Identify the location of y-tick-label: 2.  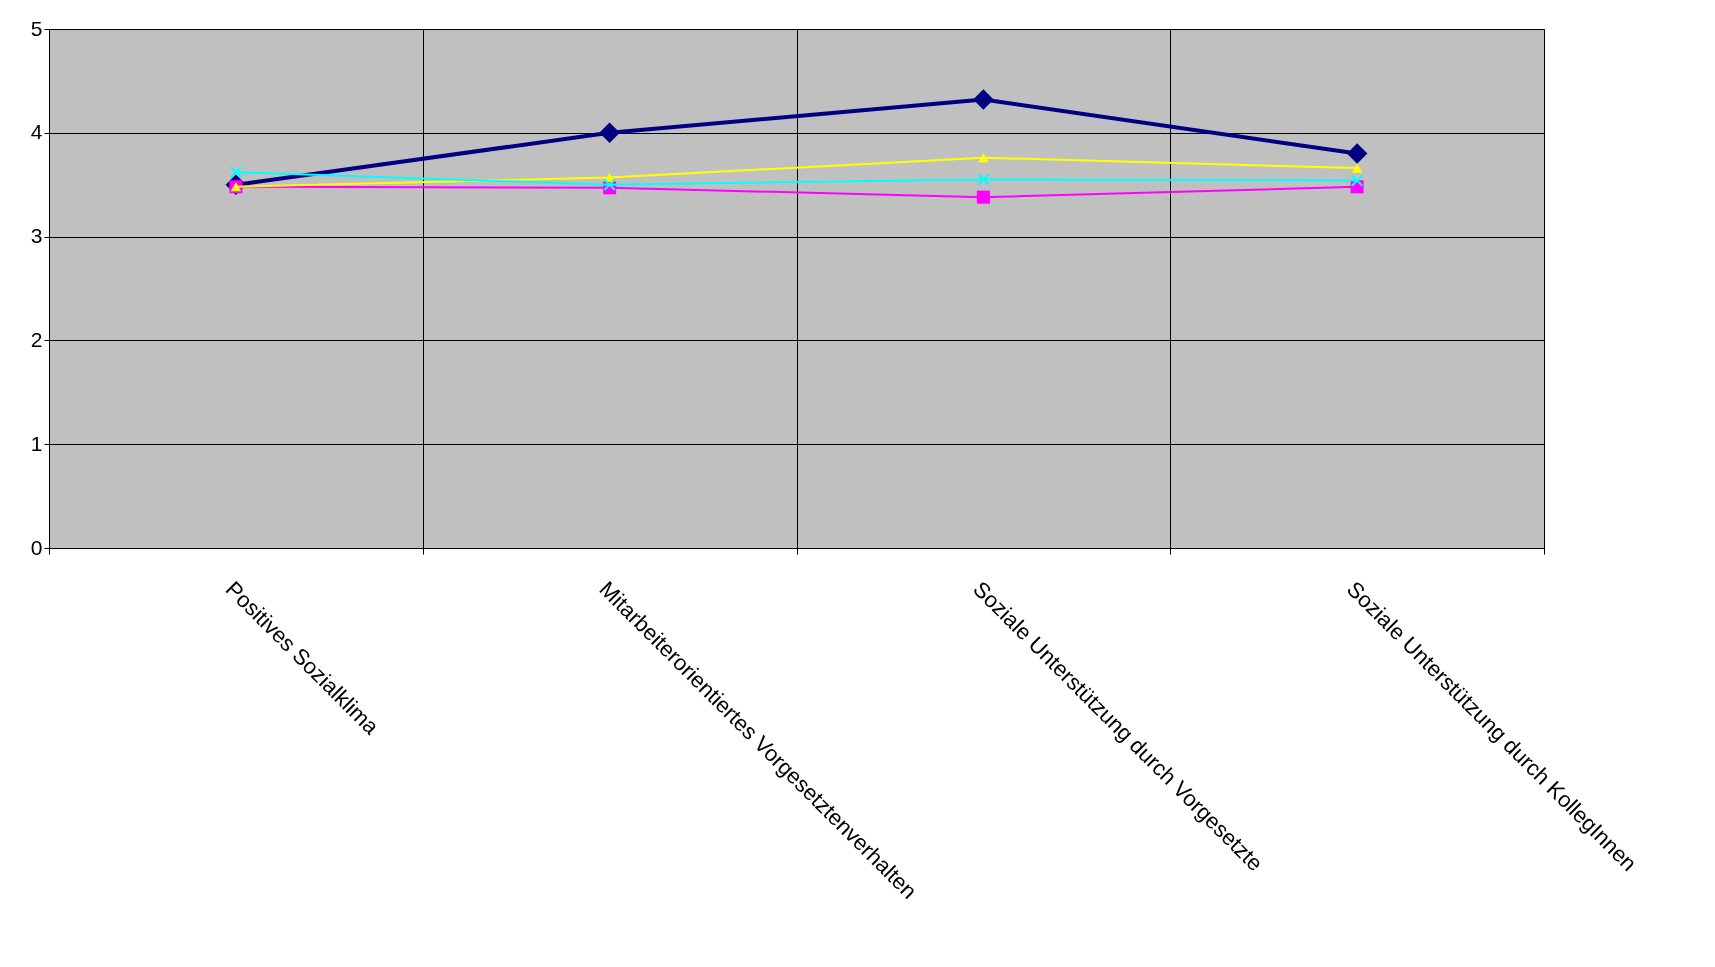
(36, 339).